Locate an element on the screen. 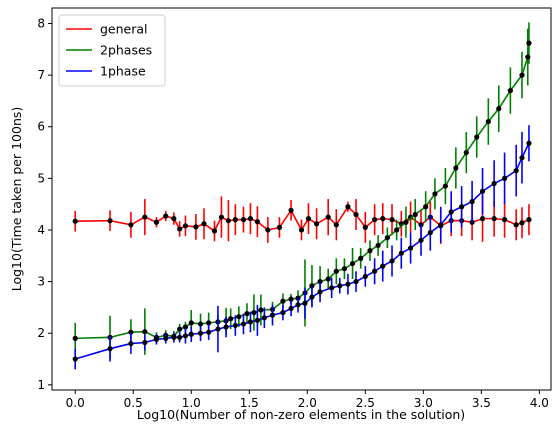  series-general is located at coordinates (302, 219).